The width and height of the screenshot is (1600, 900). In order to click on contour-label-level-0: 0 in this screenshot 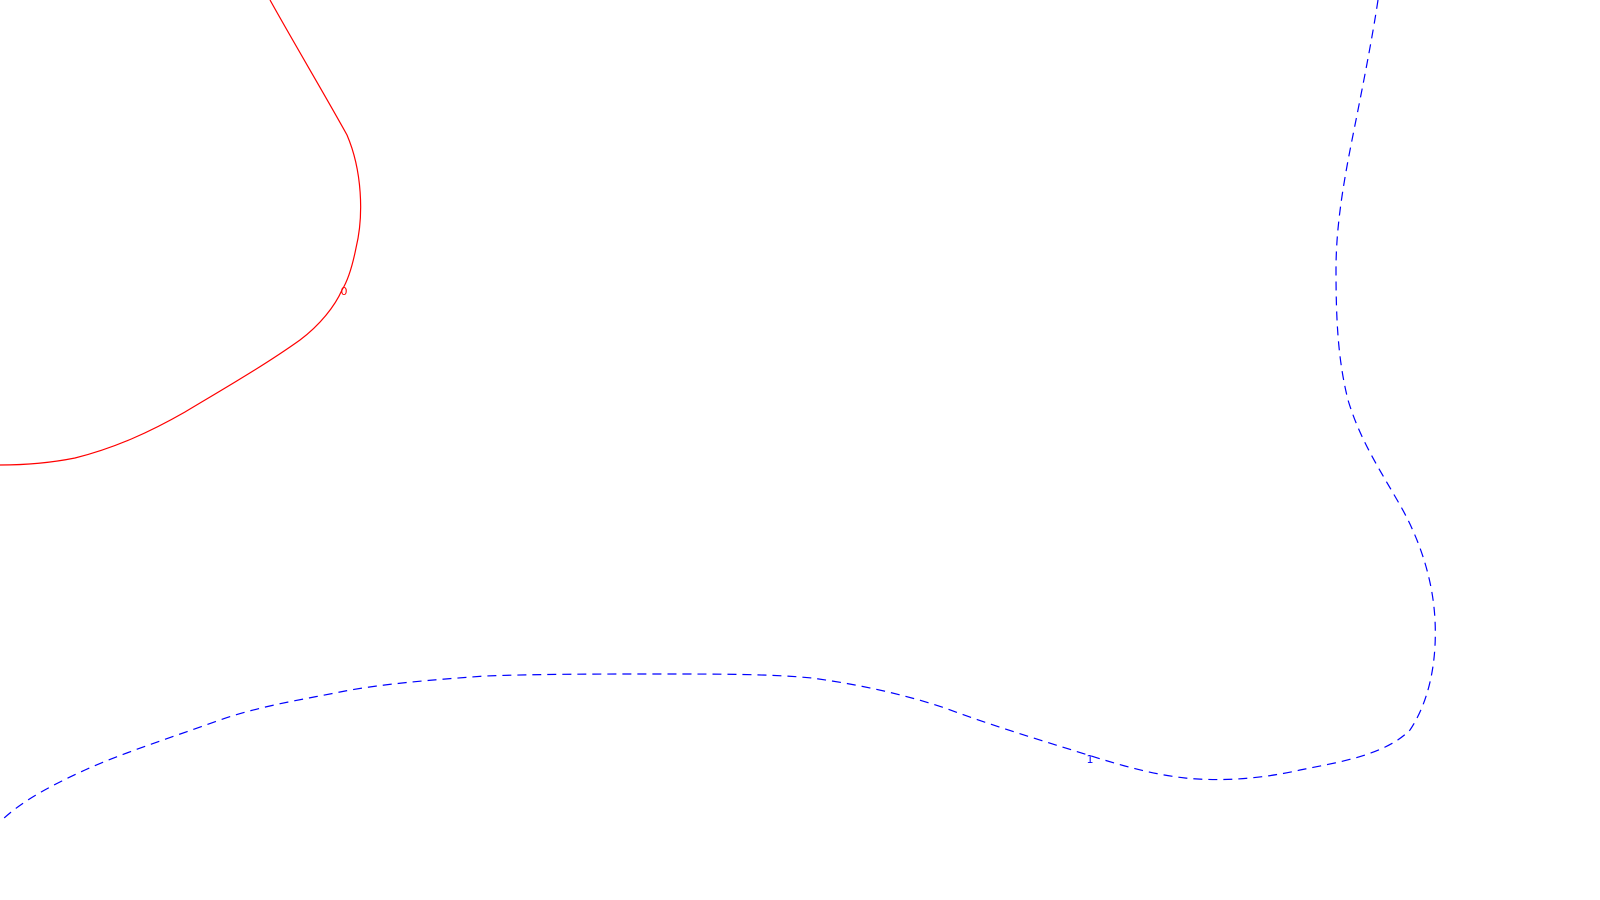, I will do `click(344, 291)`.